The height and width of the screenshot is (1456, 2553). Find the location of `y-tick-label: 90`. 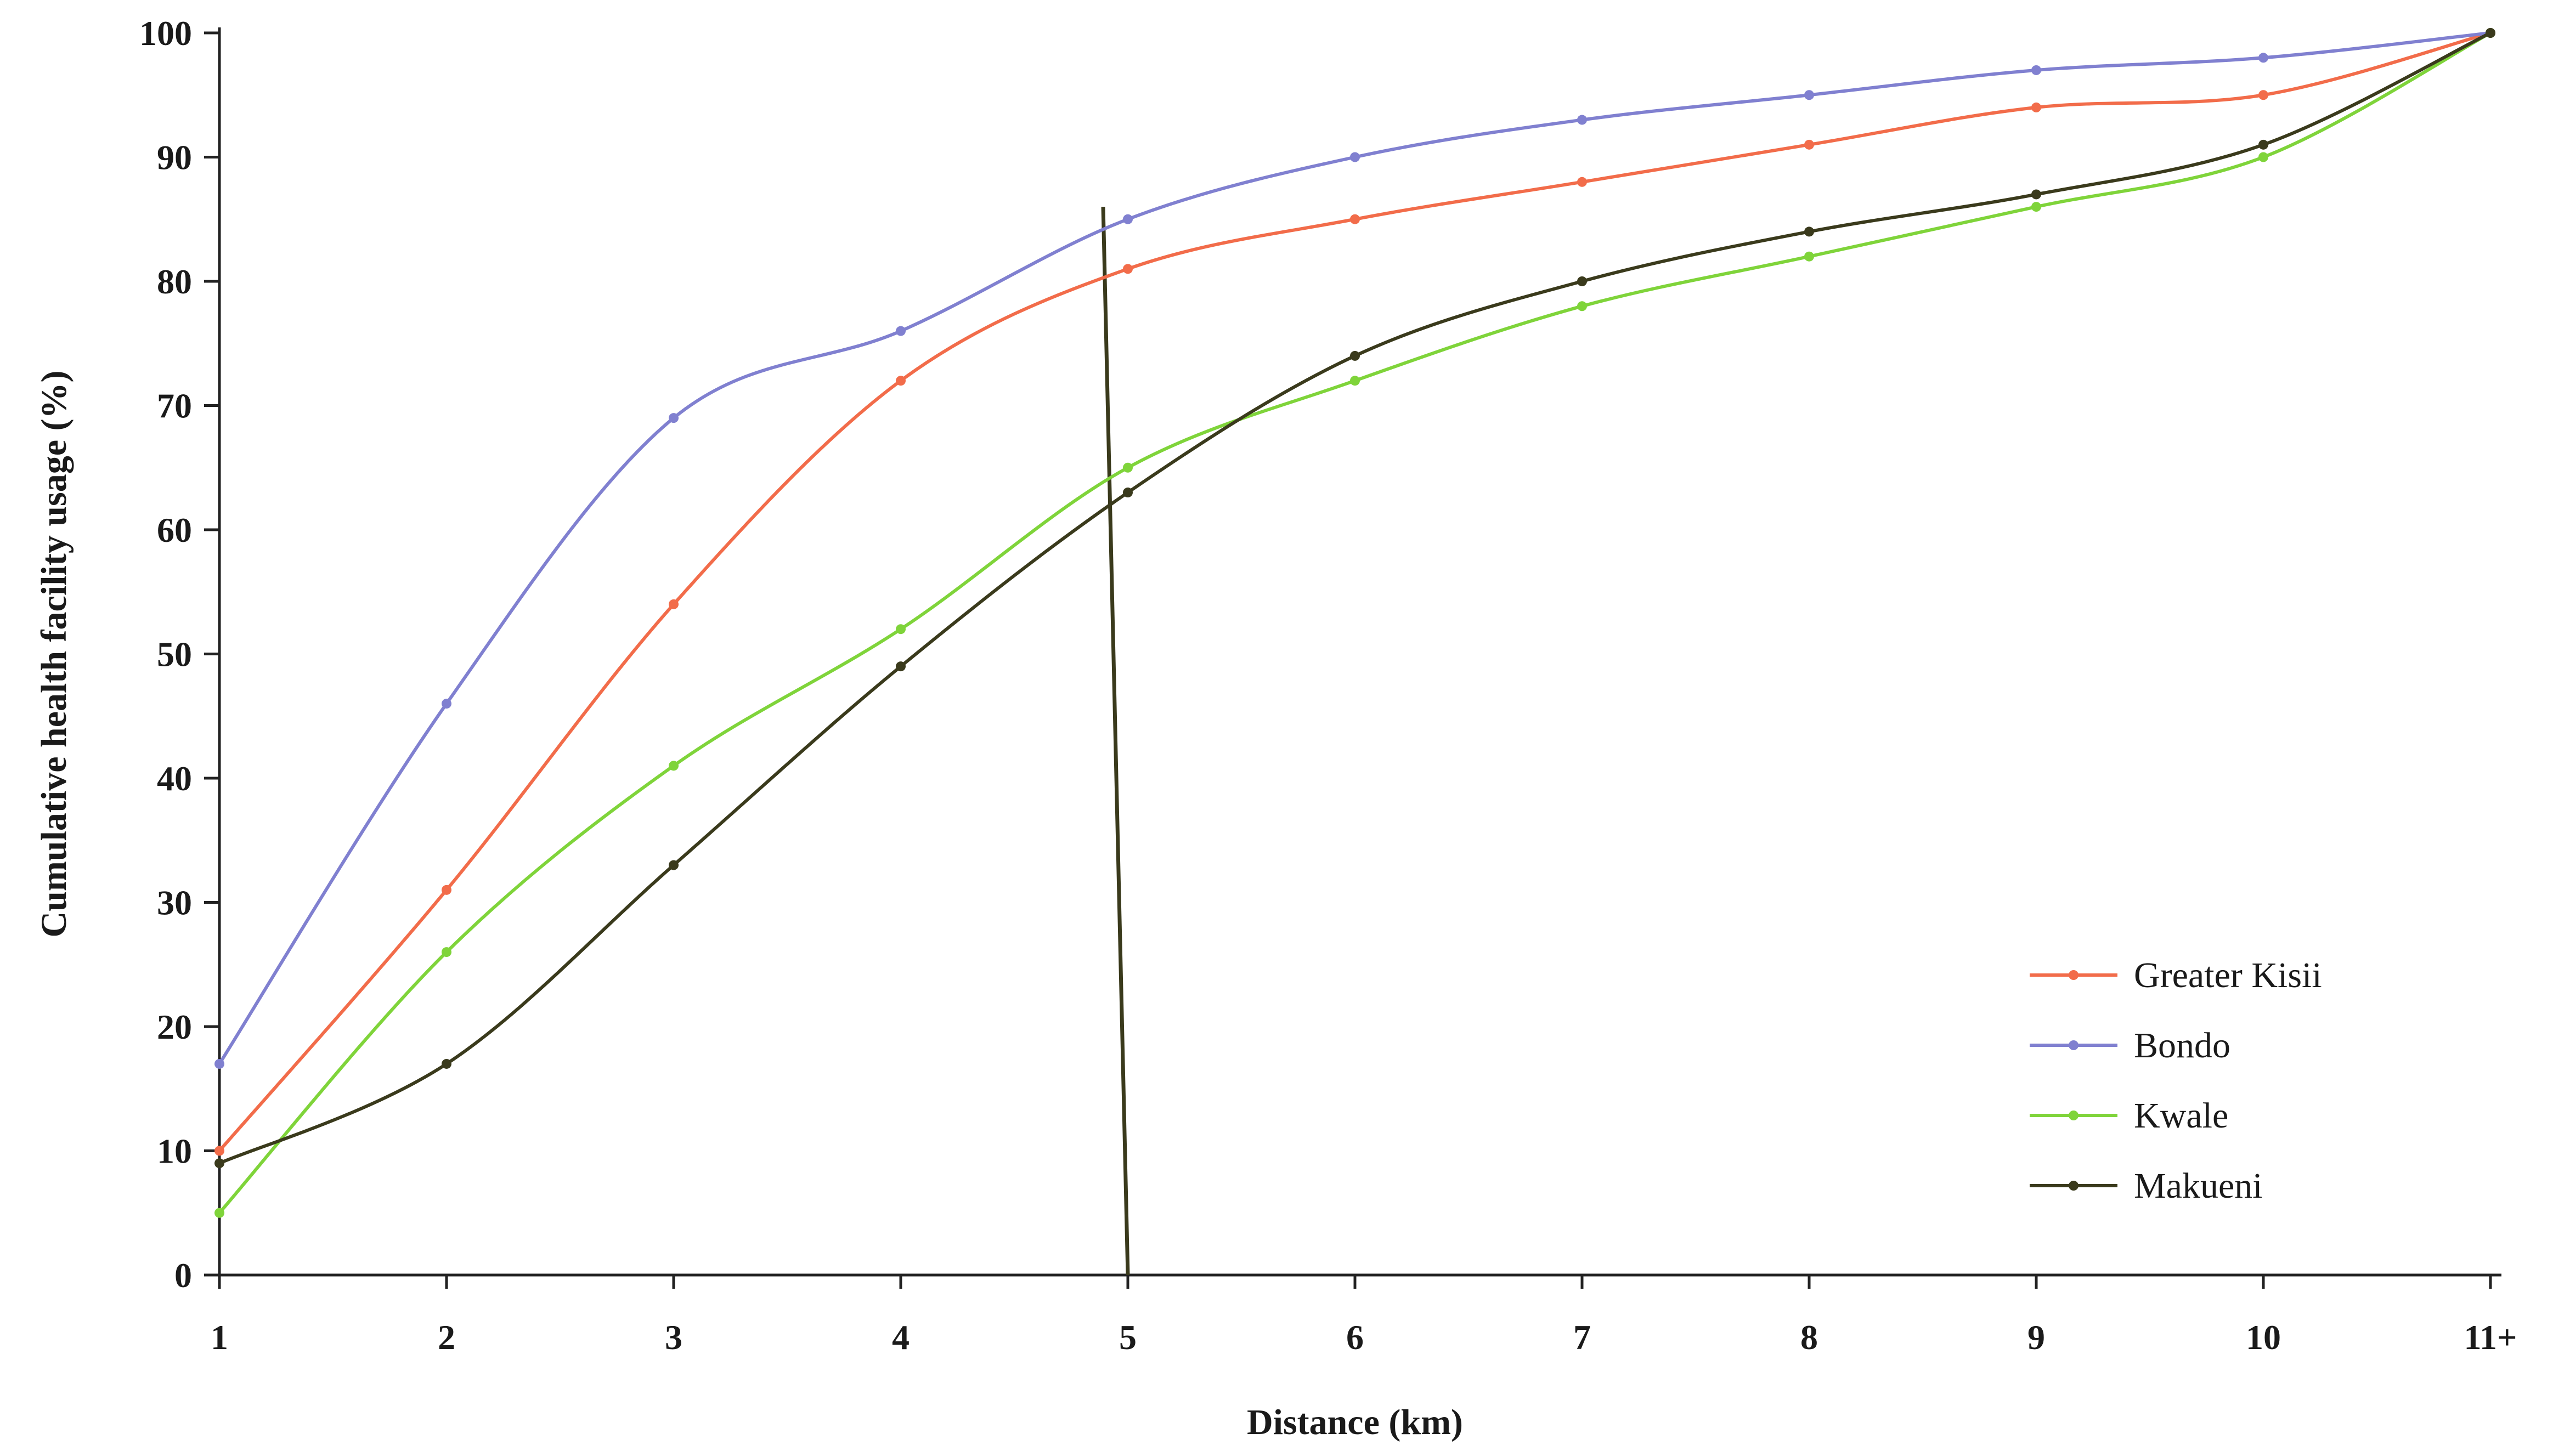

y-tick-label: 90 is located at coordinates (174, 157).